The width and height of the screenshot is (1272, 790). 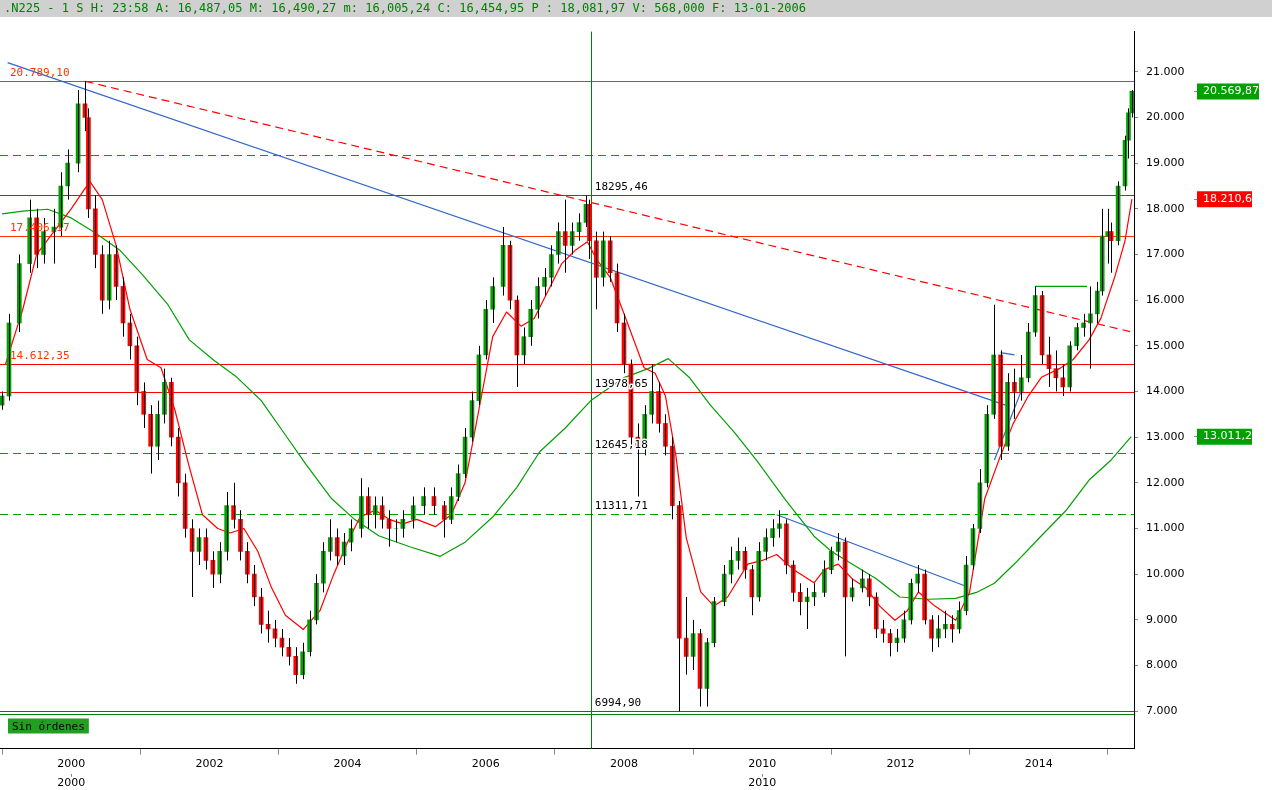 What do you see at coordinates (71, 764) in the screenshot?
I see `x-tick-label: 2000` at bounding box center [71, 764].